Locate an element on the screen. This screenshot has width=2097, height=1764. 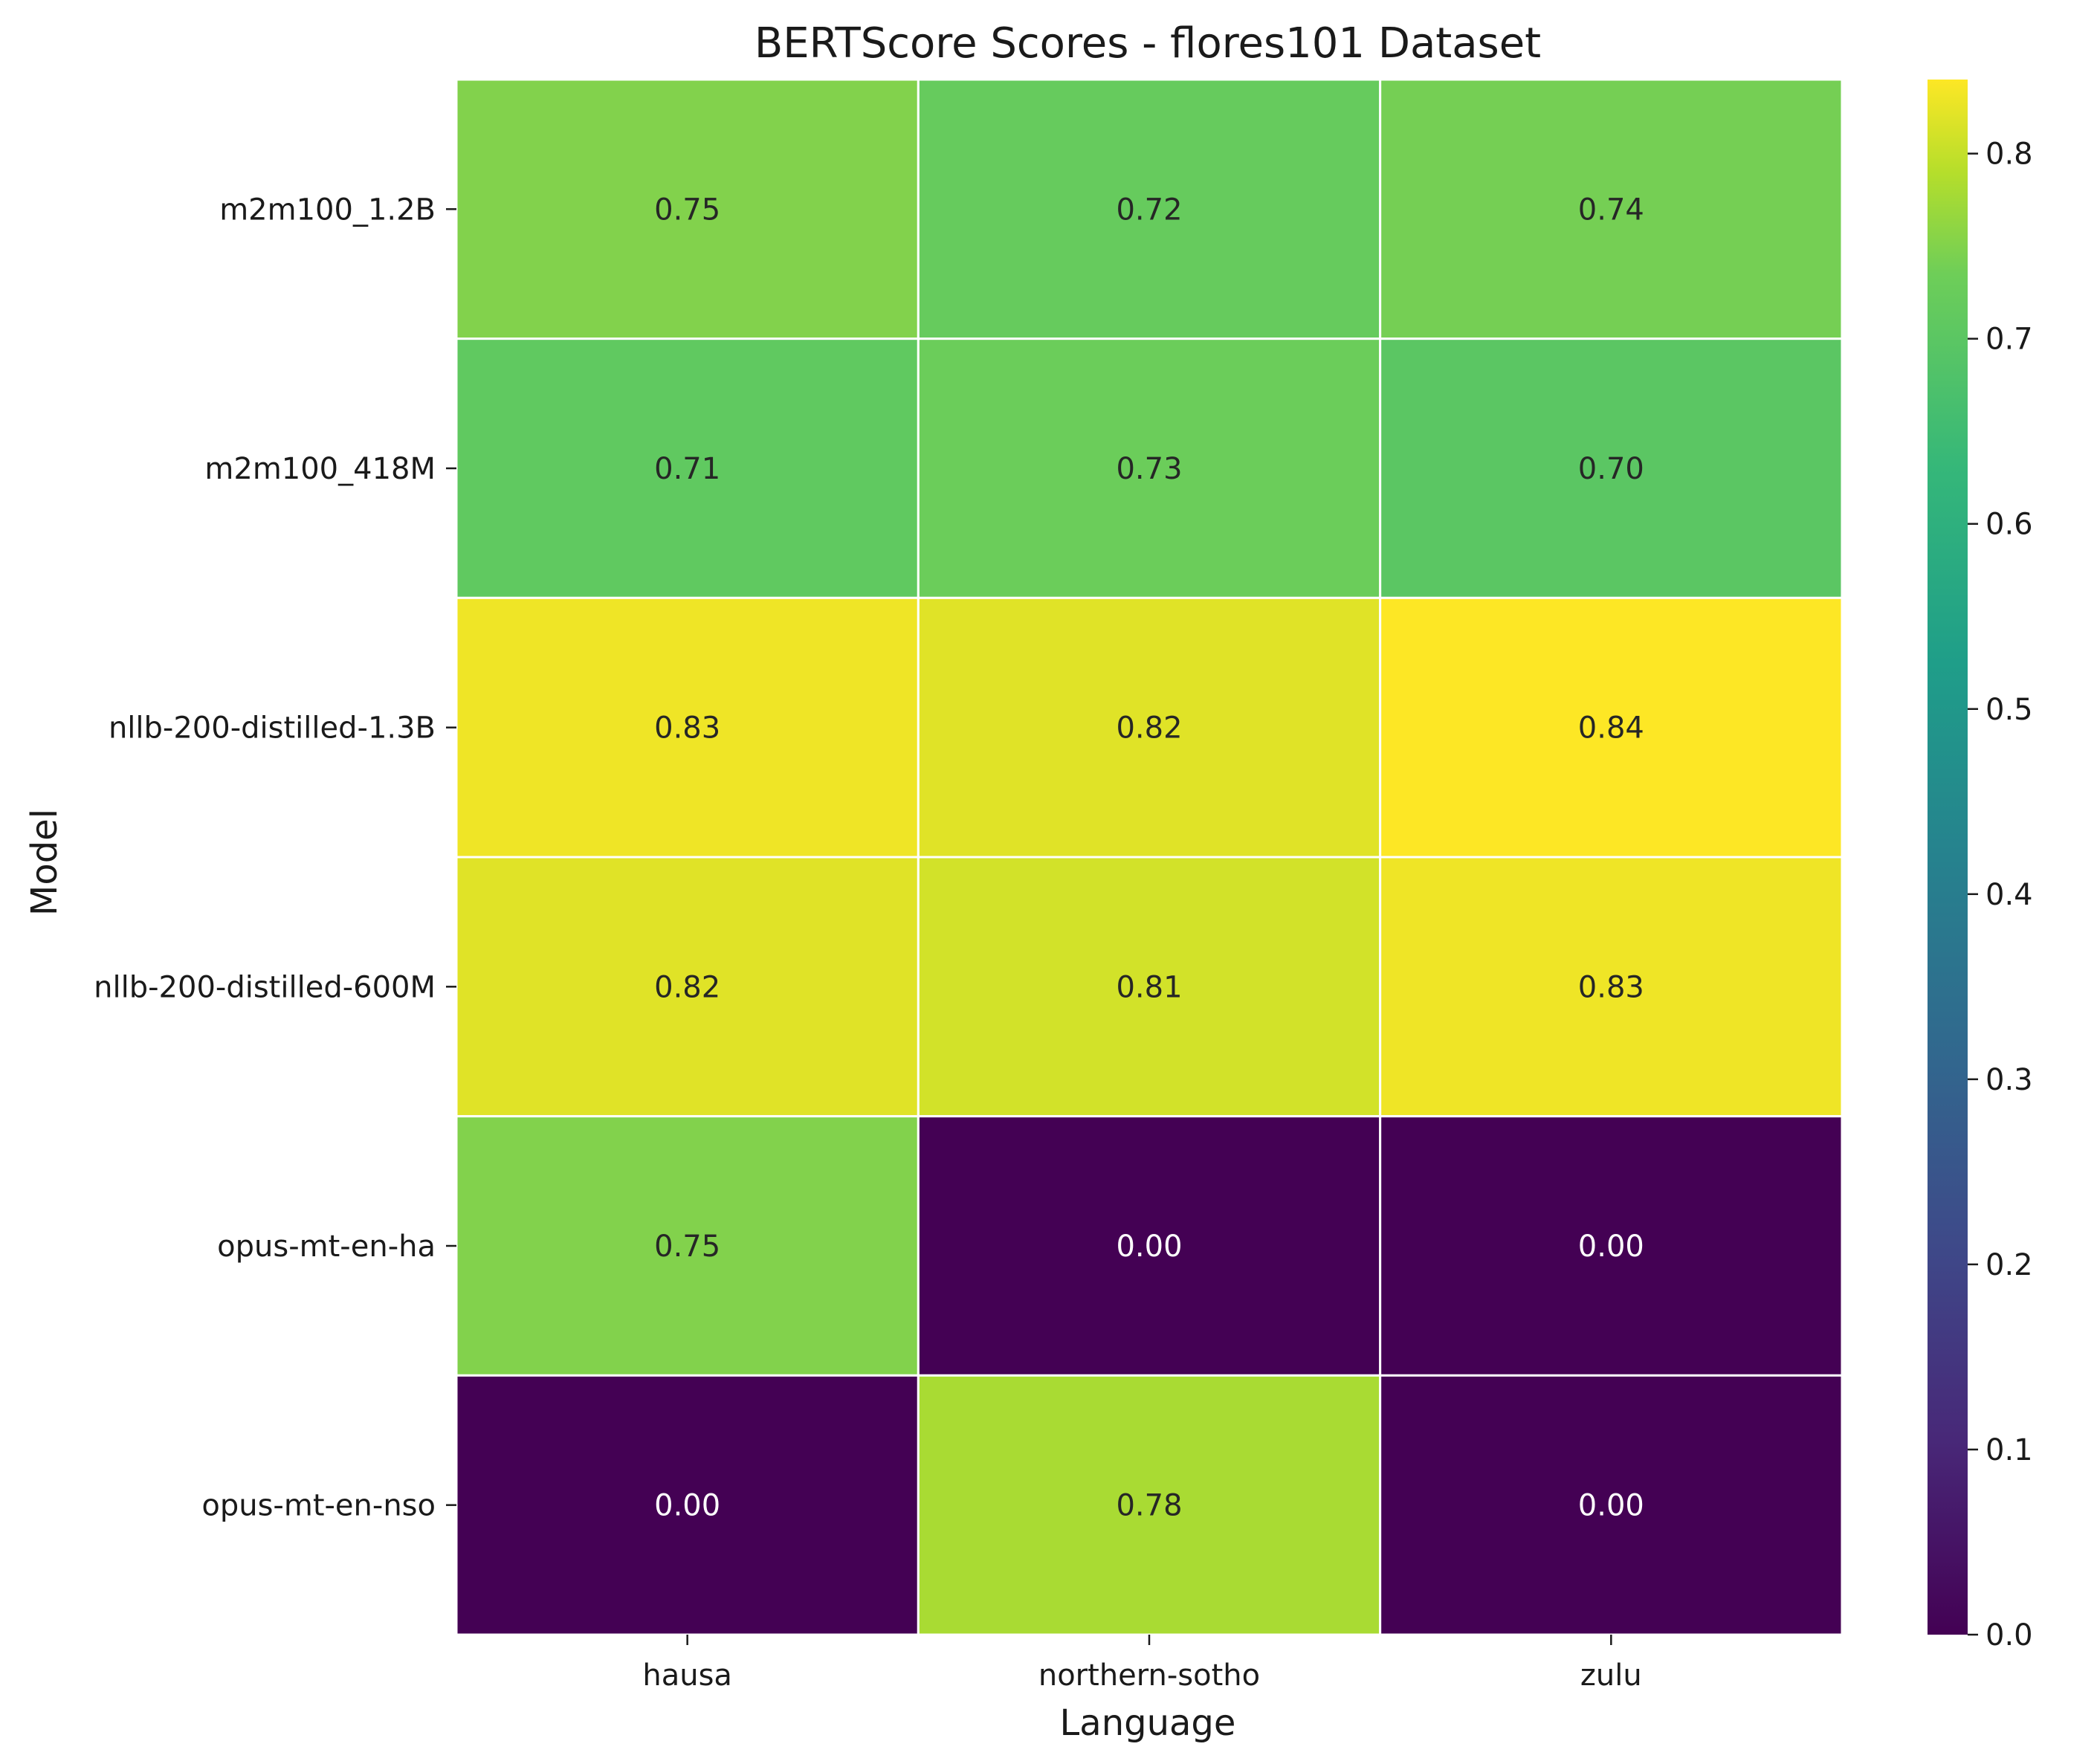
y-tick-label: nllb-200-distilled-600M is located at coordinates (265, 987).